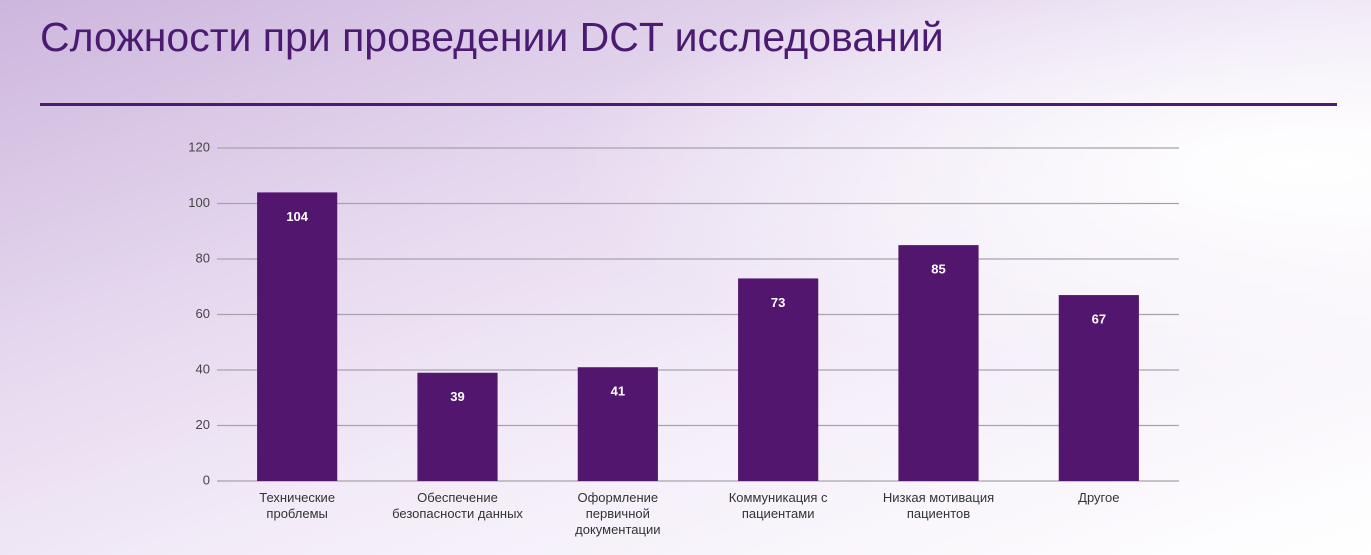 The image size is (1371, 555). What do you see at coordinates (688, 104) in the screenshot?
I see `title-rule` at bounding box center [688, 104].